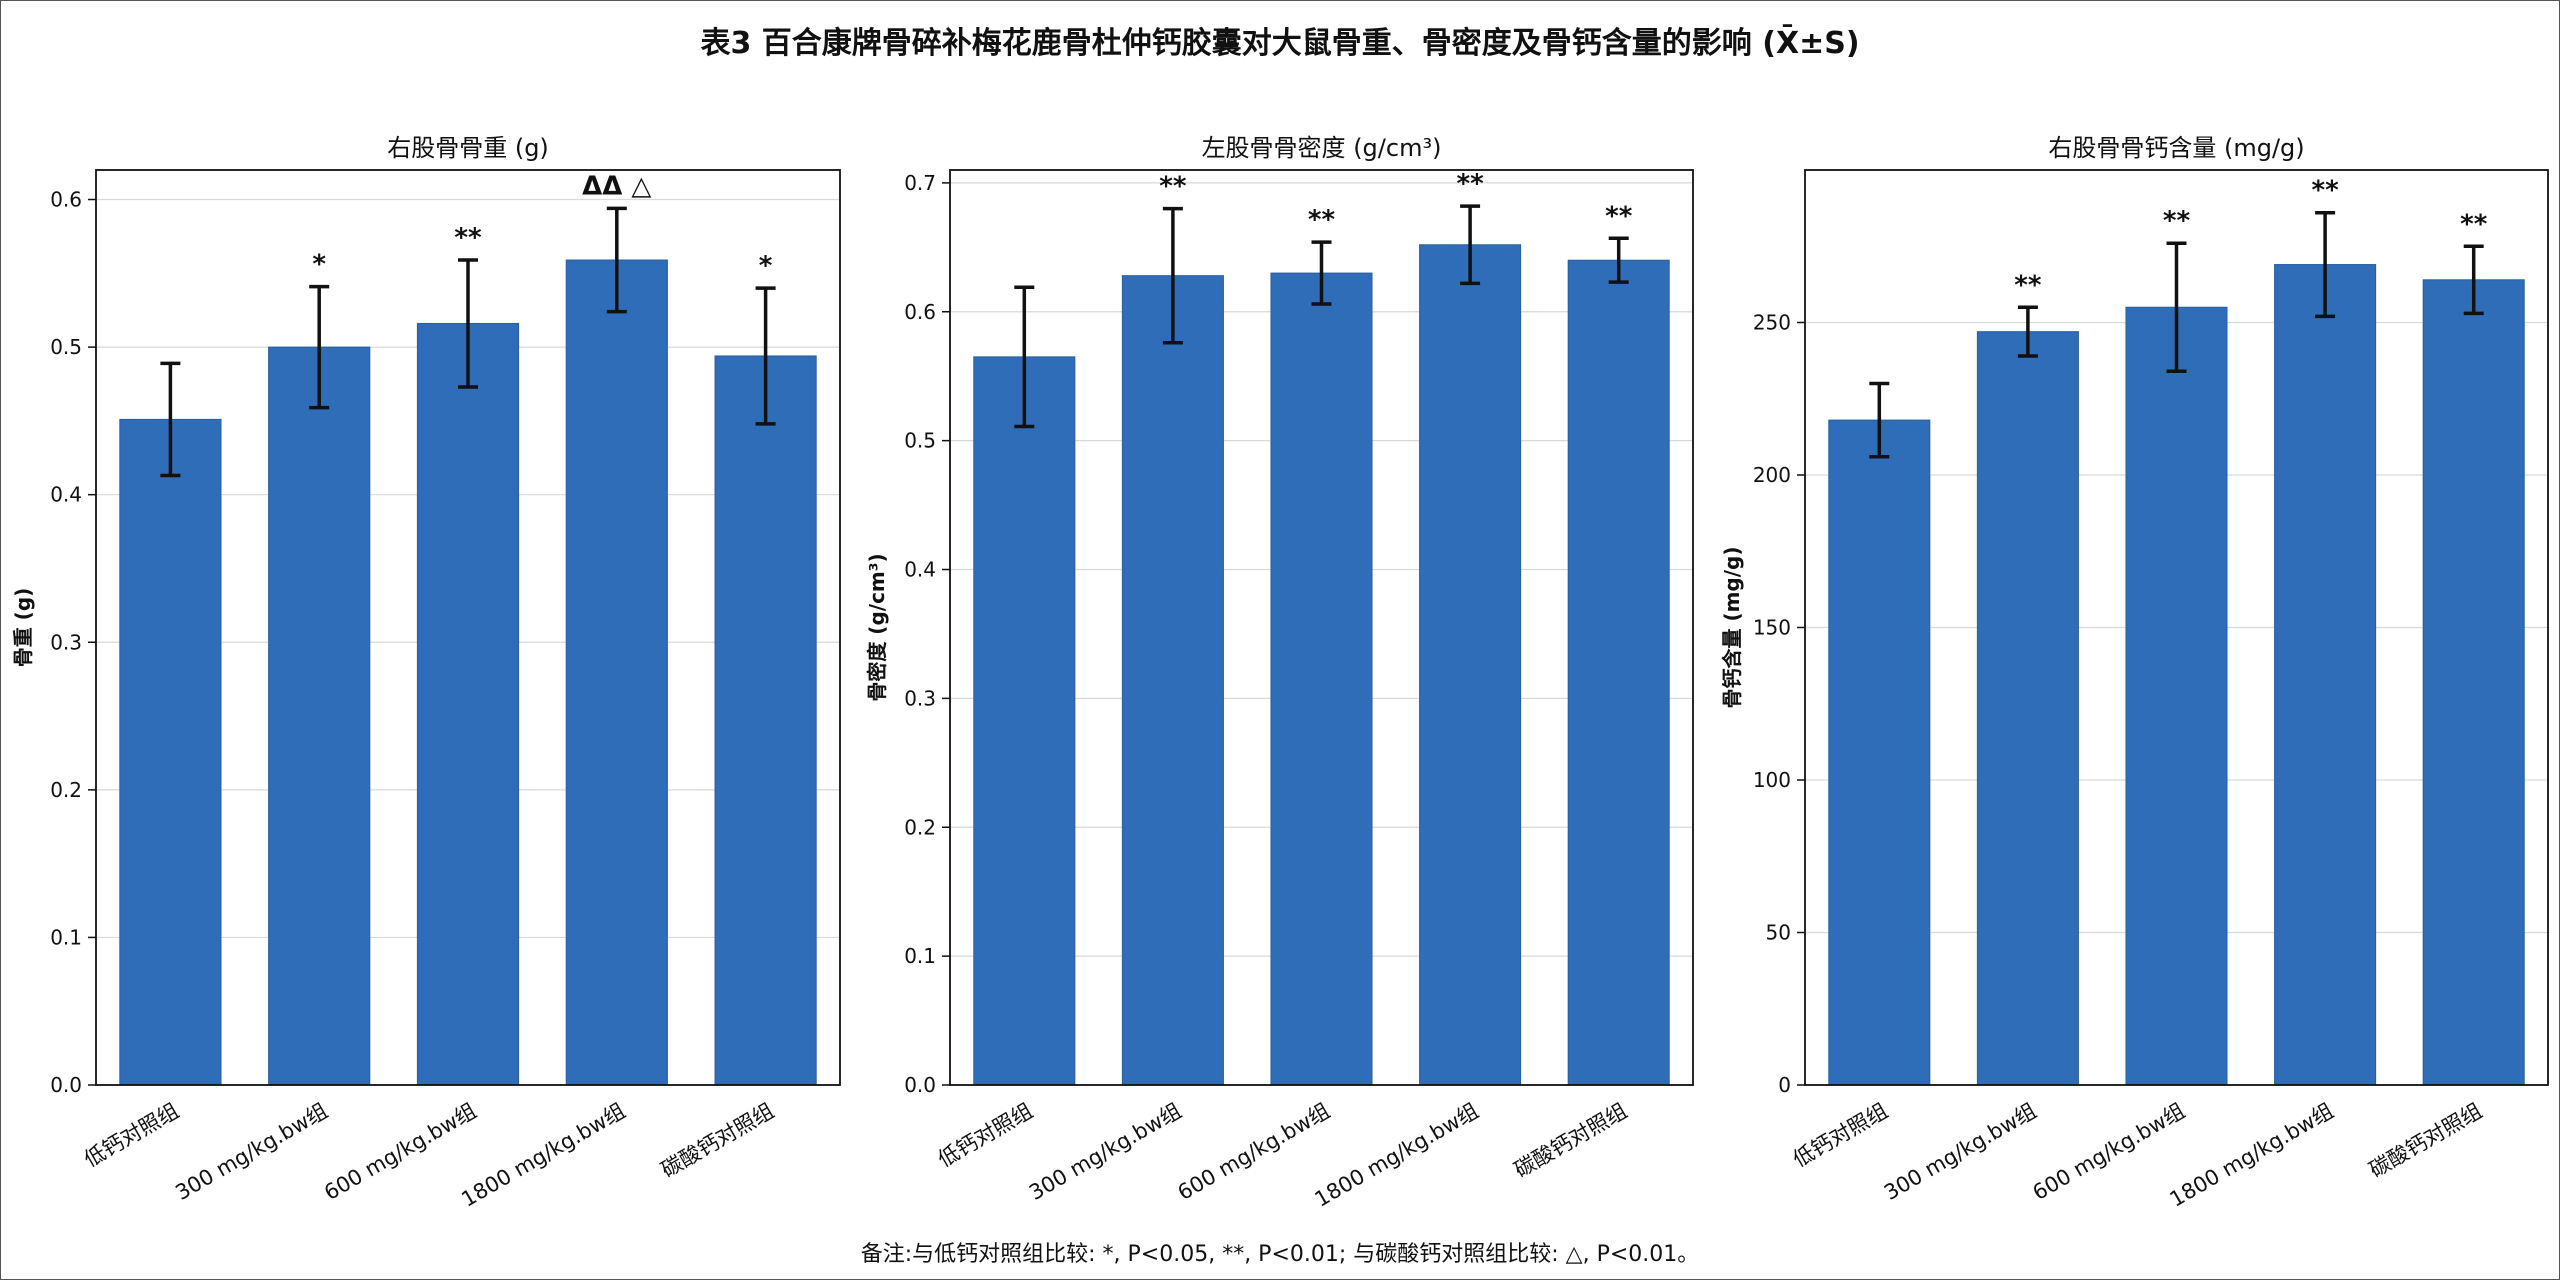  What do you see at coordinates (1784, 1085) in the screenshot?
I see `y-tick-label: 0` at bounding box center [1784, 1085].